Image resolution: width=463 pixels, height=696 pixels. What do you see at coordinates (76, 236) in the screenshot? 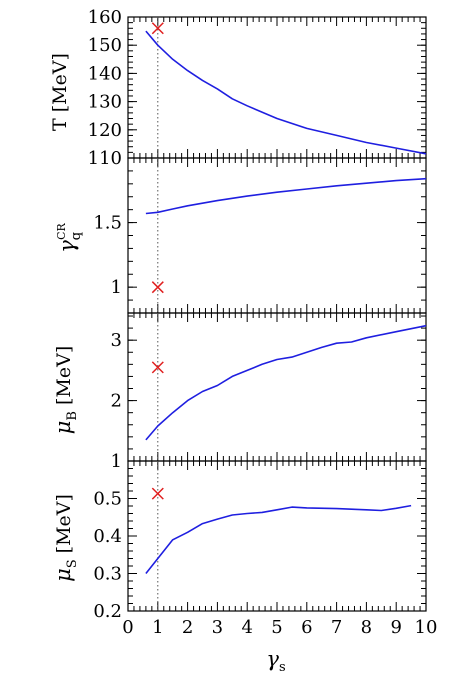
I see `panel-2-ylabel-sub: q` at bounding box center [76, 236].